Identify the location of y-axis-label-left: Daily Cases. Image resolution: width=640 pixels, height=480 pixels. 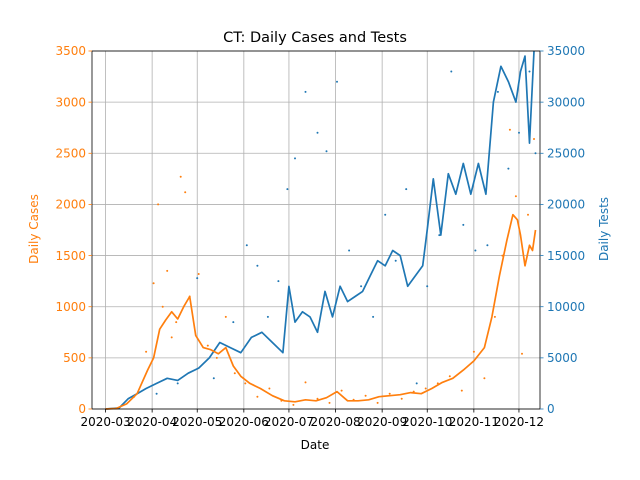
(34, 229).